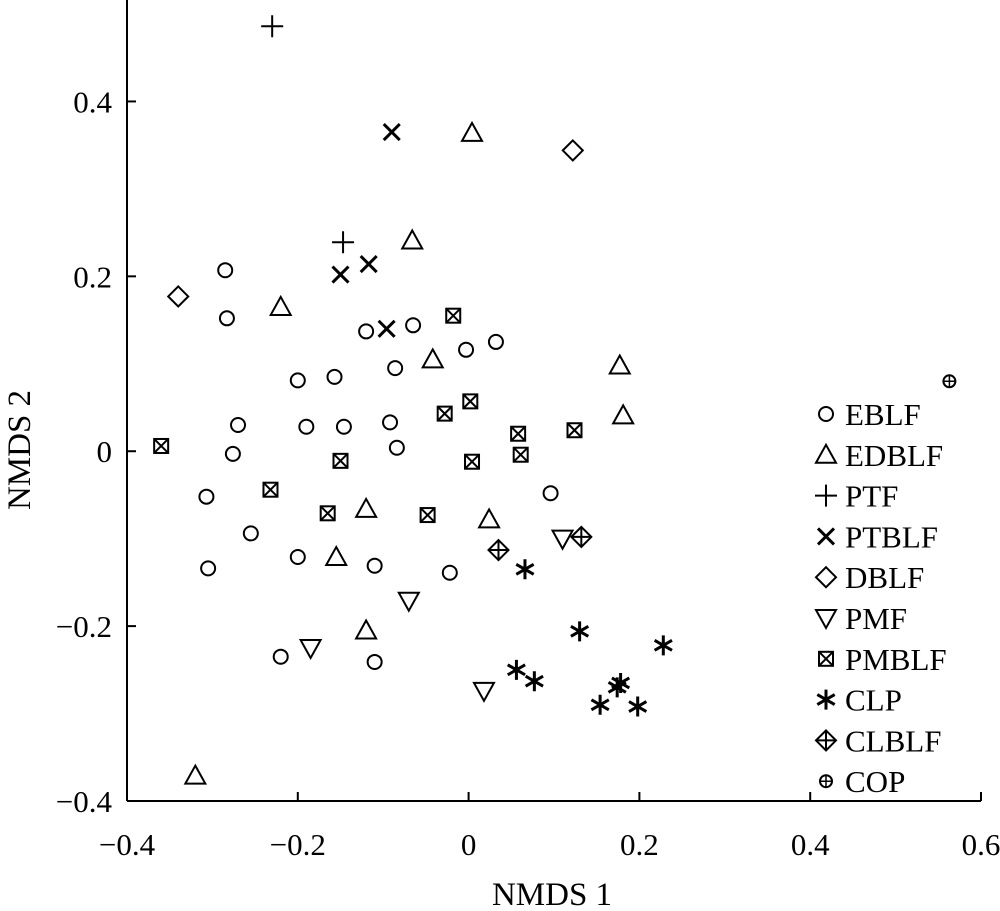  What do you see at coordinates (883, 414) in the screenshot?
I see `legend-label: EBLF` at bounding box center [883, 414].